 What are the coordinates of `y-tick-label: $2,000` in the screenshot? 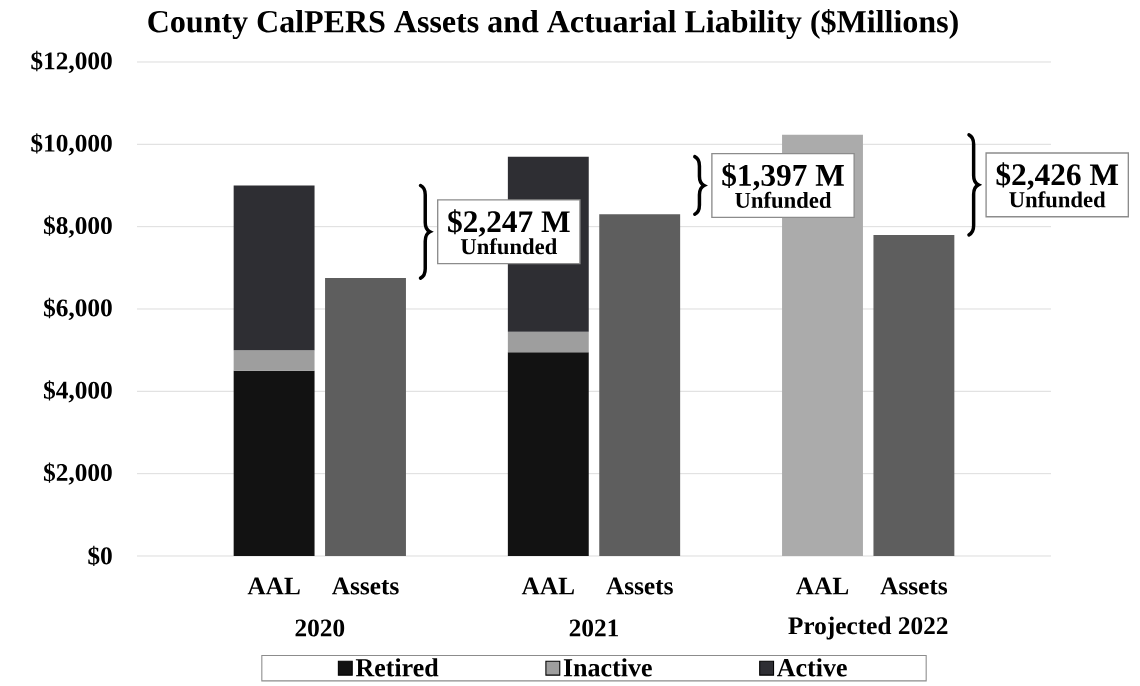 It's located at (77, 473).